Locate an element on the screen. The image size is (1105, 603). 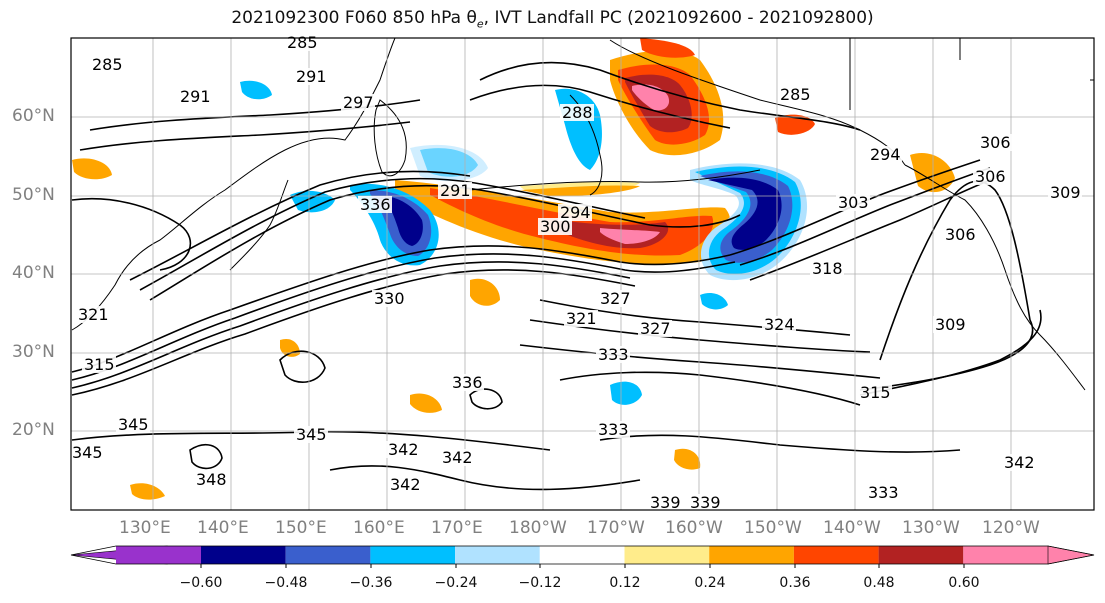
japan-shade-navy is located at coordinates (404, 221).